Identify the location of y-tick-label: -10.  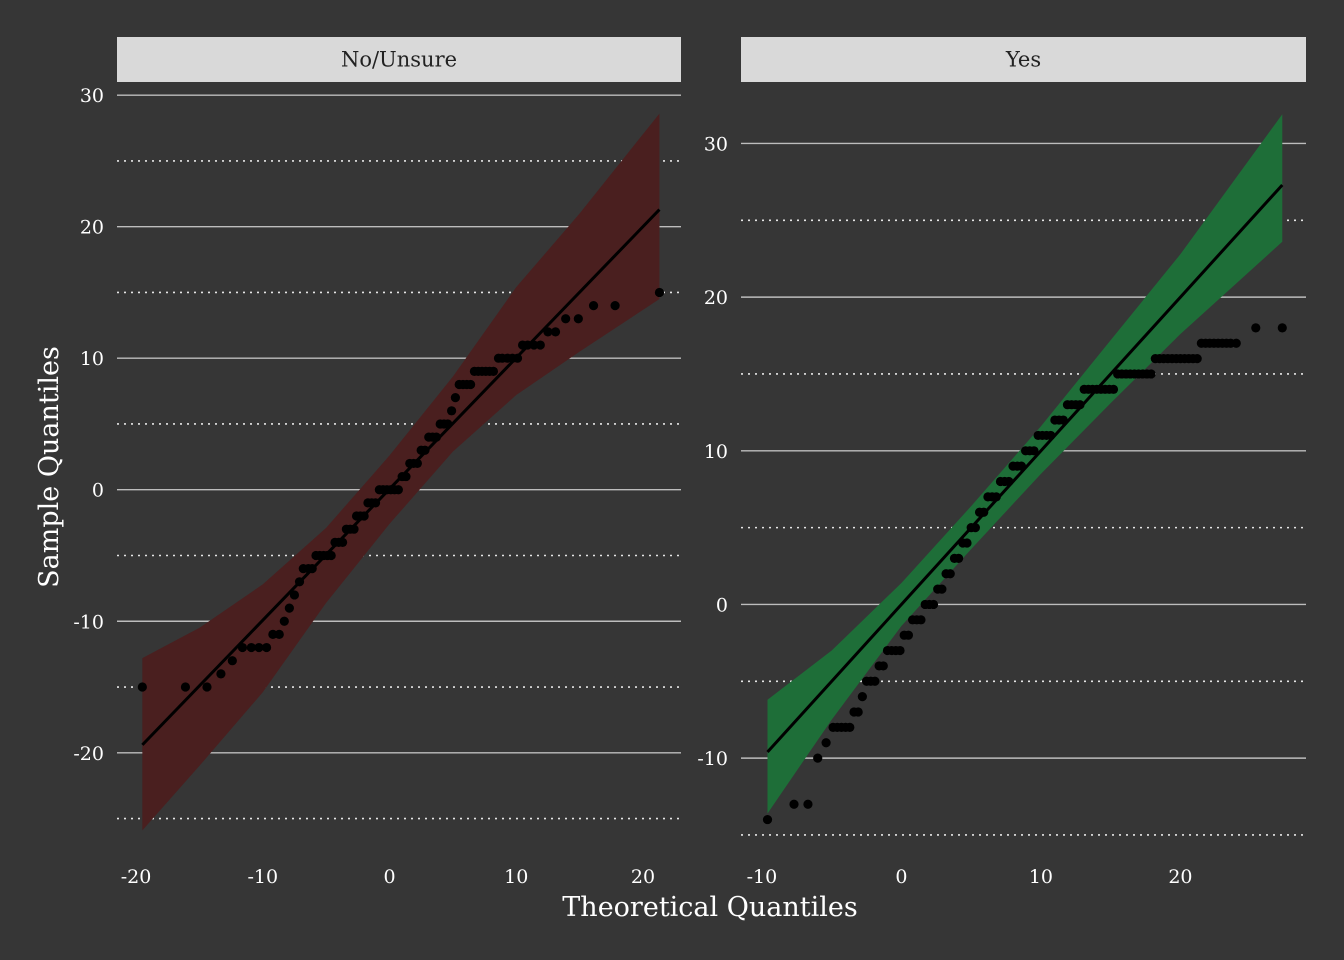
(88, 622).